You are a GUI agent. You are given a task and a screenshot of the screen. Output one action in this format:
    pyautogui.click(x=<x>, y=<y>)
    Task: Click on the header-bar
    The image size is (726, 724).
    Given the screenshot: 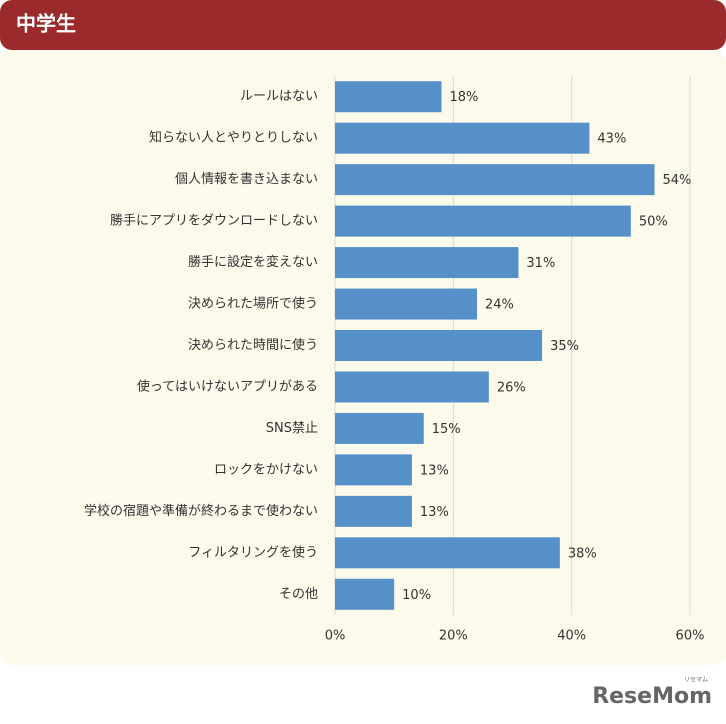 What is the action you would take?
    pyautogui.click(x=363, y=25)
    